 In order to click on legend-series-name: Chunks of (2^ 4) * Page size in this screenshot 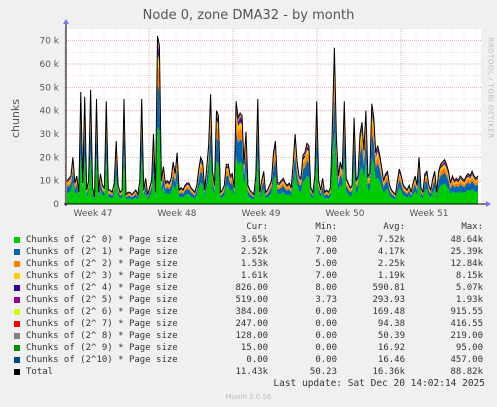, I will do `click(102, 288)`.